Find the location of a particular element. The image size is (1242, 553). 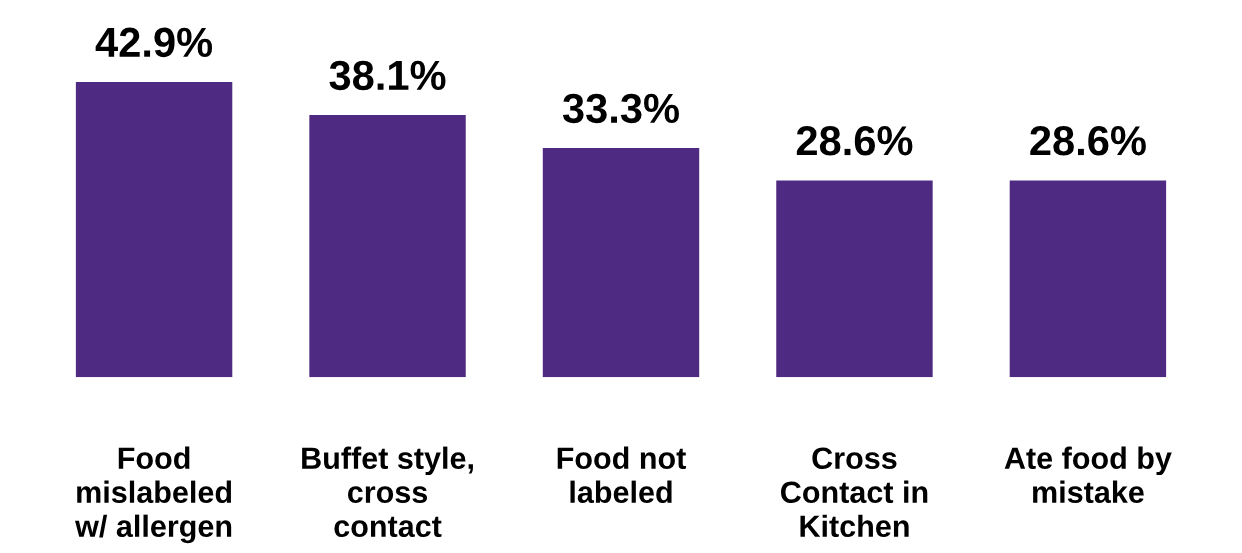

data-label: 38.1% is located at coordinates (387, 75).